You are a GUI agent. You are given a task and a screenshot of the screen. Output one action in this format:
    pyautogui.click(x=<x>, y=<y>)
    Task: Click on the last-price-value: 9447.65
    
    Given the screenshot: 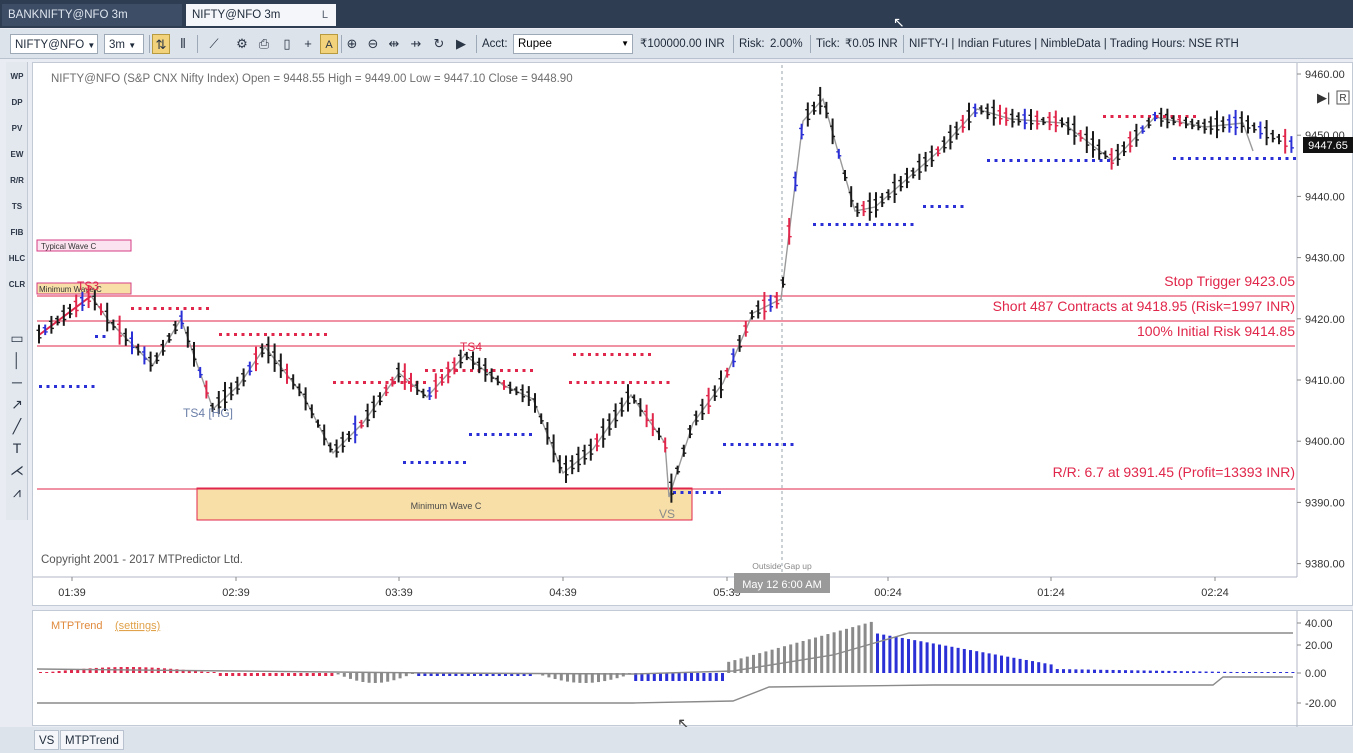 What is the action you would take?
    pyautogui.click(x=1328, y=146)
    